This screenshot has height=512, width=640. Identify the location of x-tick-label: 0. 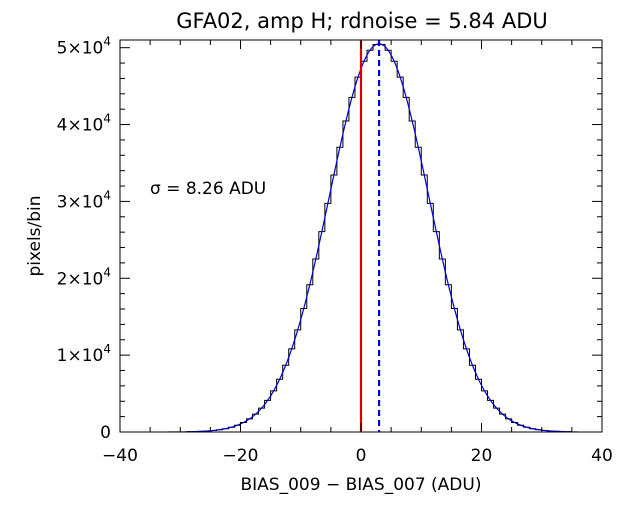
(361, 456).